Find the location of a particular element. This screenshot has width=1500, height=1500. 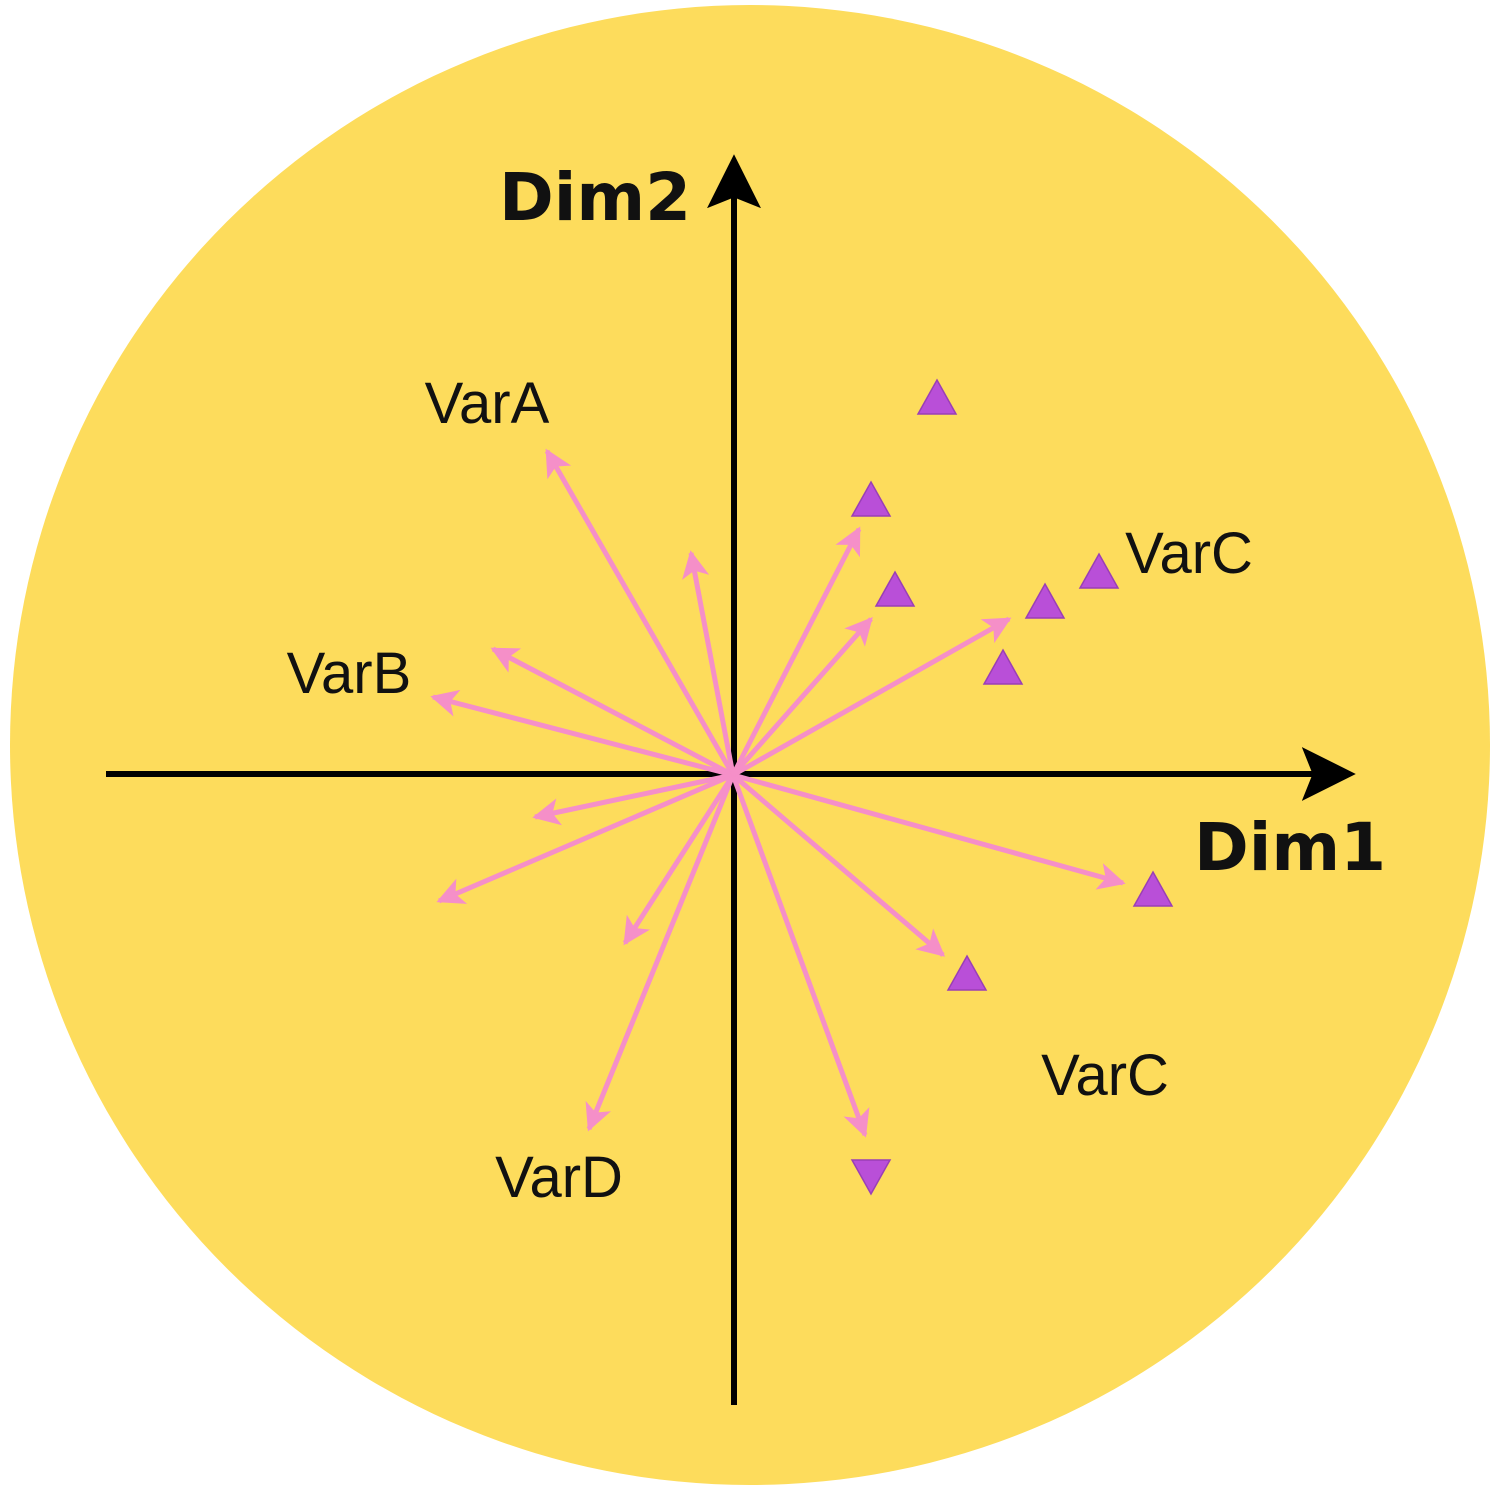

score-points is located at coordinates (1012, 787).